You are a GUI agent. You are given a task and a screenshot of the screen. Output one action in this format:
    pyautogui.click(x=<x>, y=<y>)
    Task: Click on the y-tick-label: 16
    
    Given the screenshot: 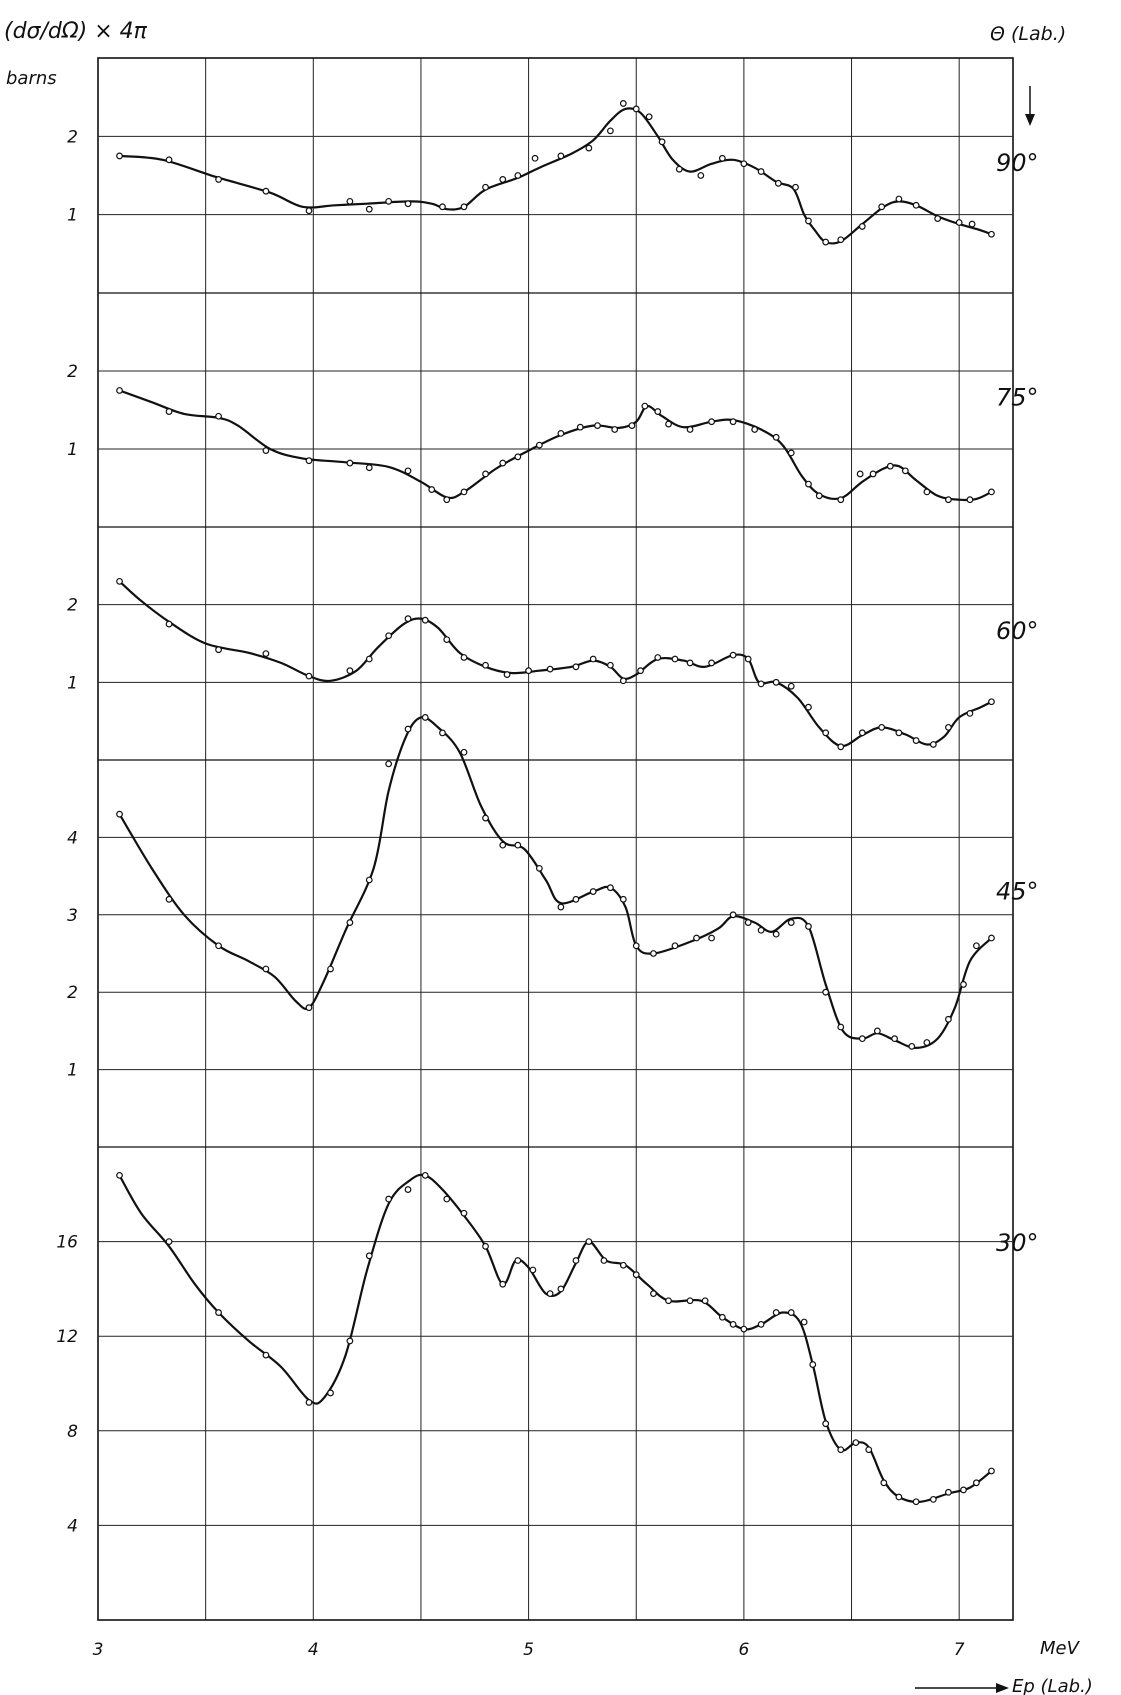 What is the action you would take?
    pyautogui.click(x=67, y=1243)
    